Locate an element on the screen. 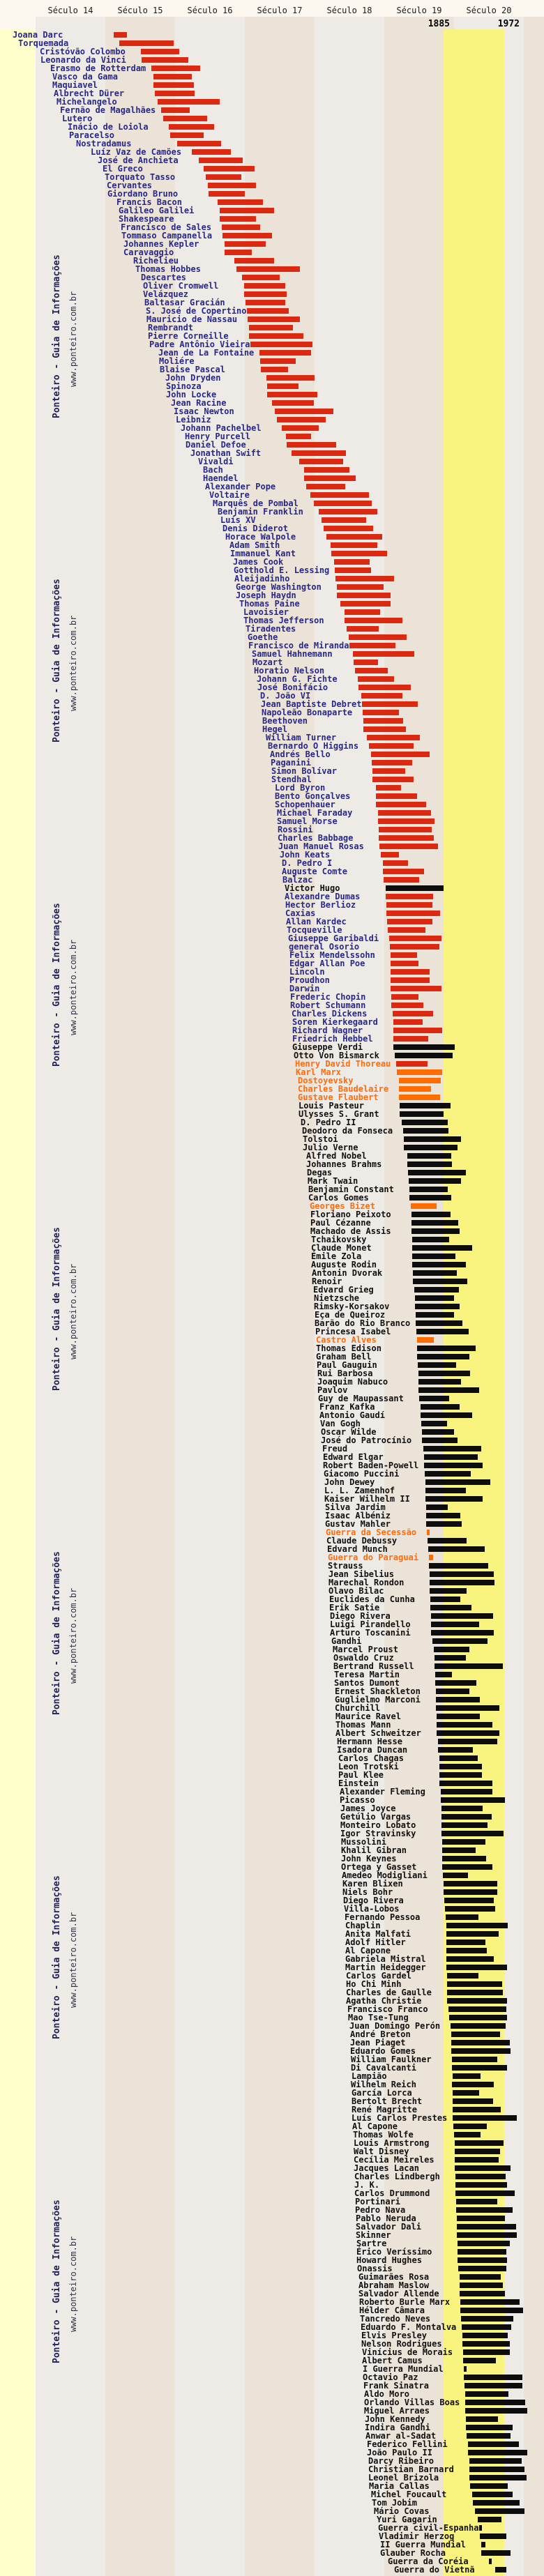 This screenshot has width=544, height=2576. person-name: Carlos Drummond is located at coordinates (392, 2193).